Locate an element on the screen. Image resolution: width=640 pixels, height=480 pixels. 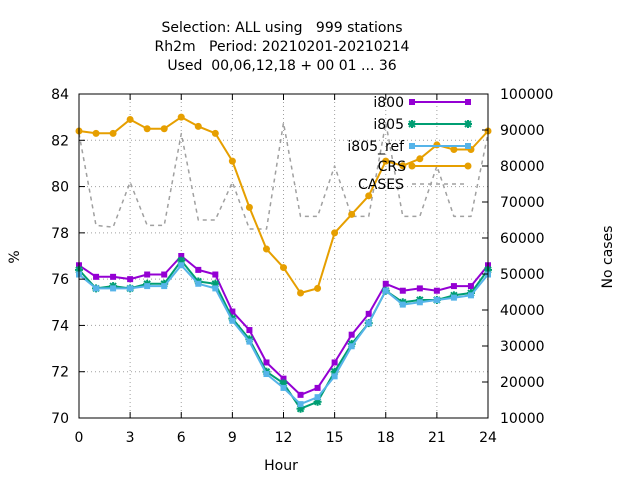
y-axis-label: % is located at coordinates (15, 256).